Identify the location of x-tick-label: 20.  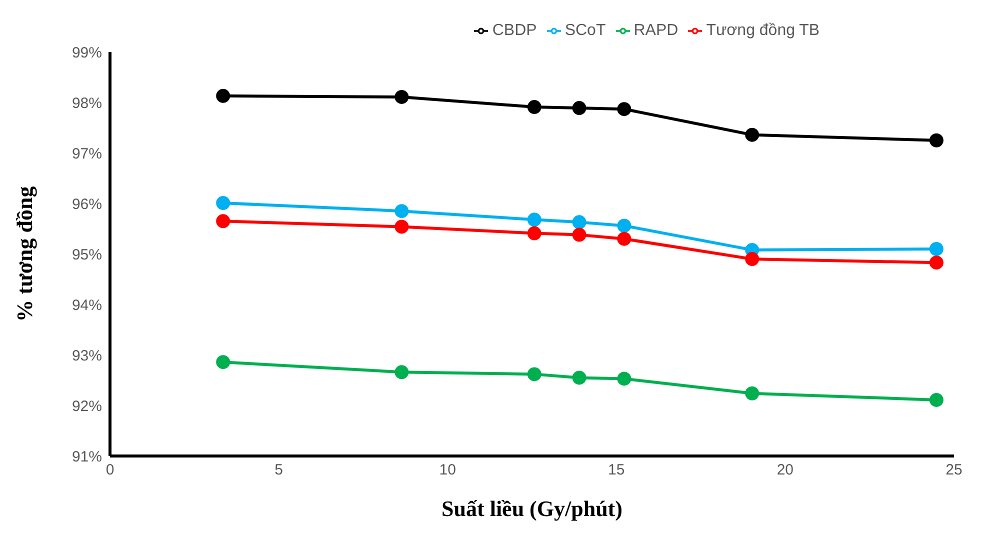
(785, 470).